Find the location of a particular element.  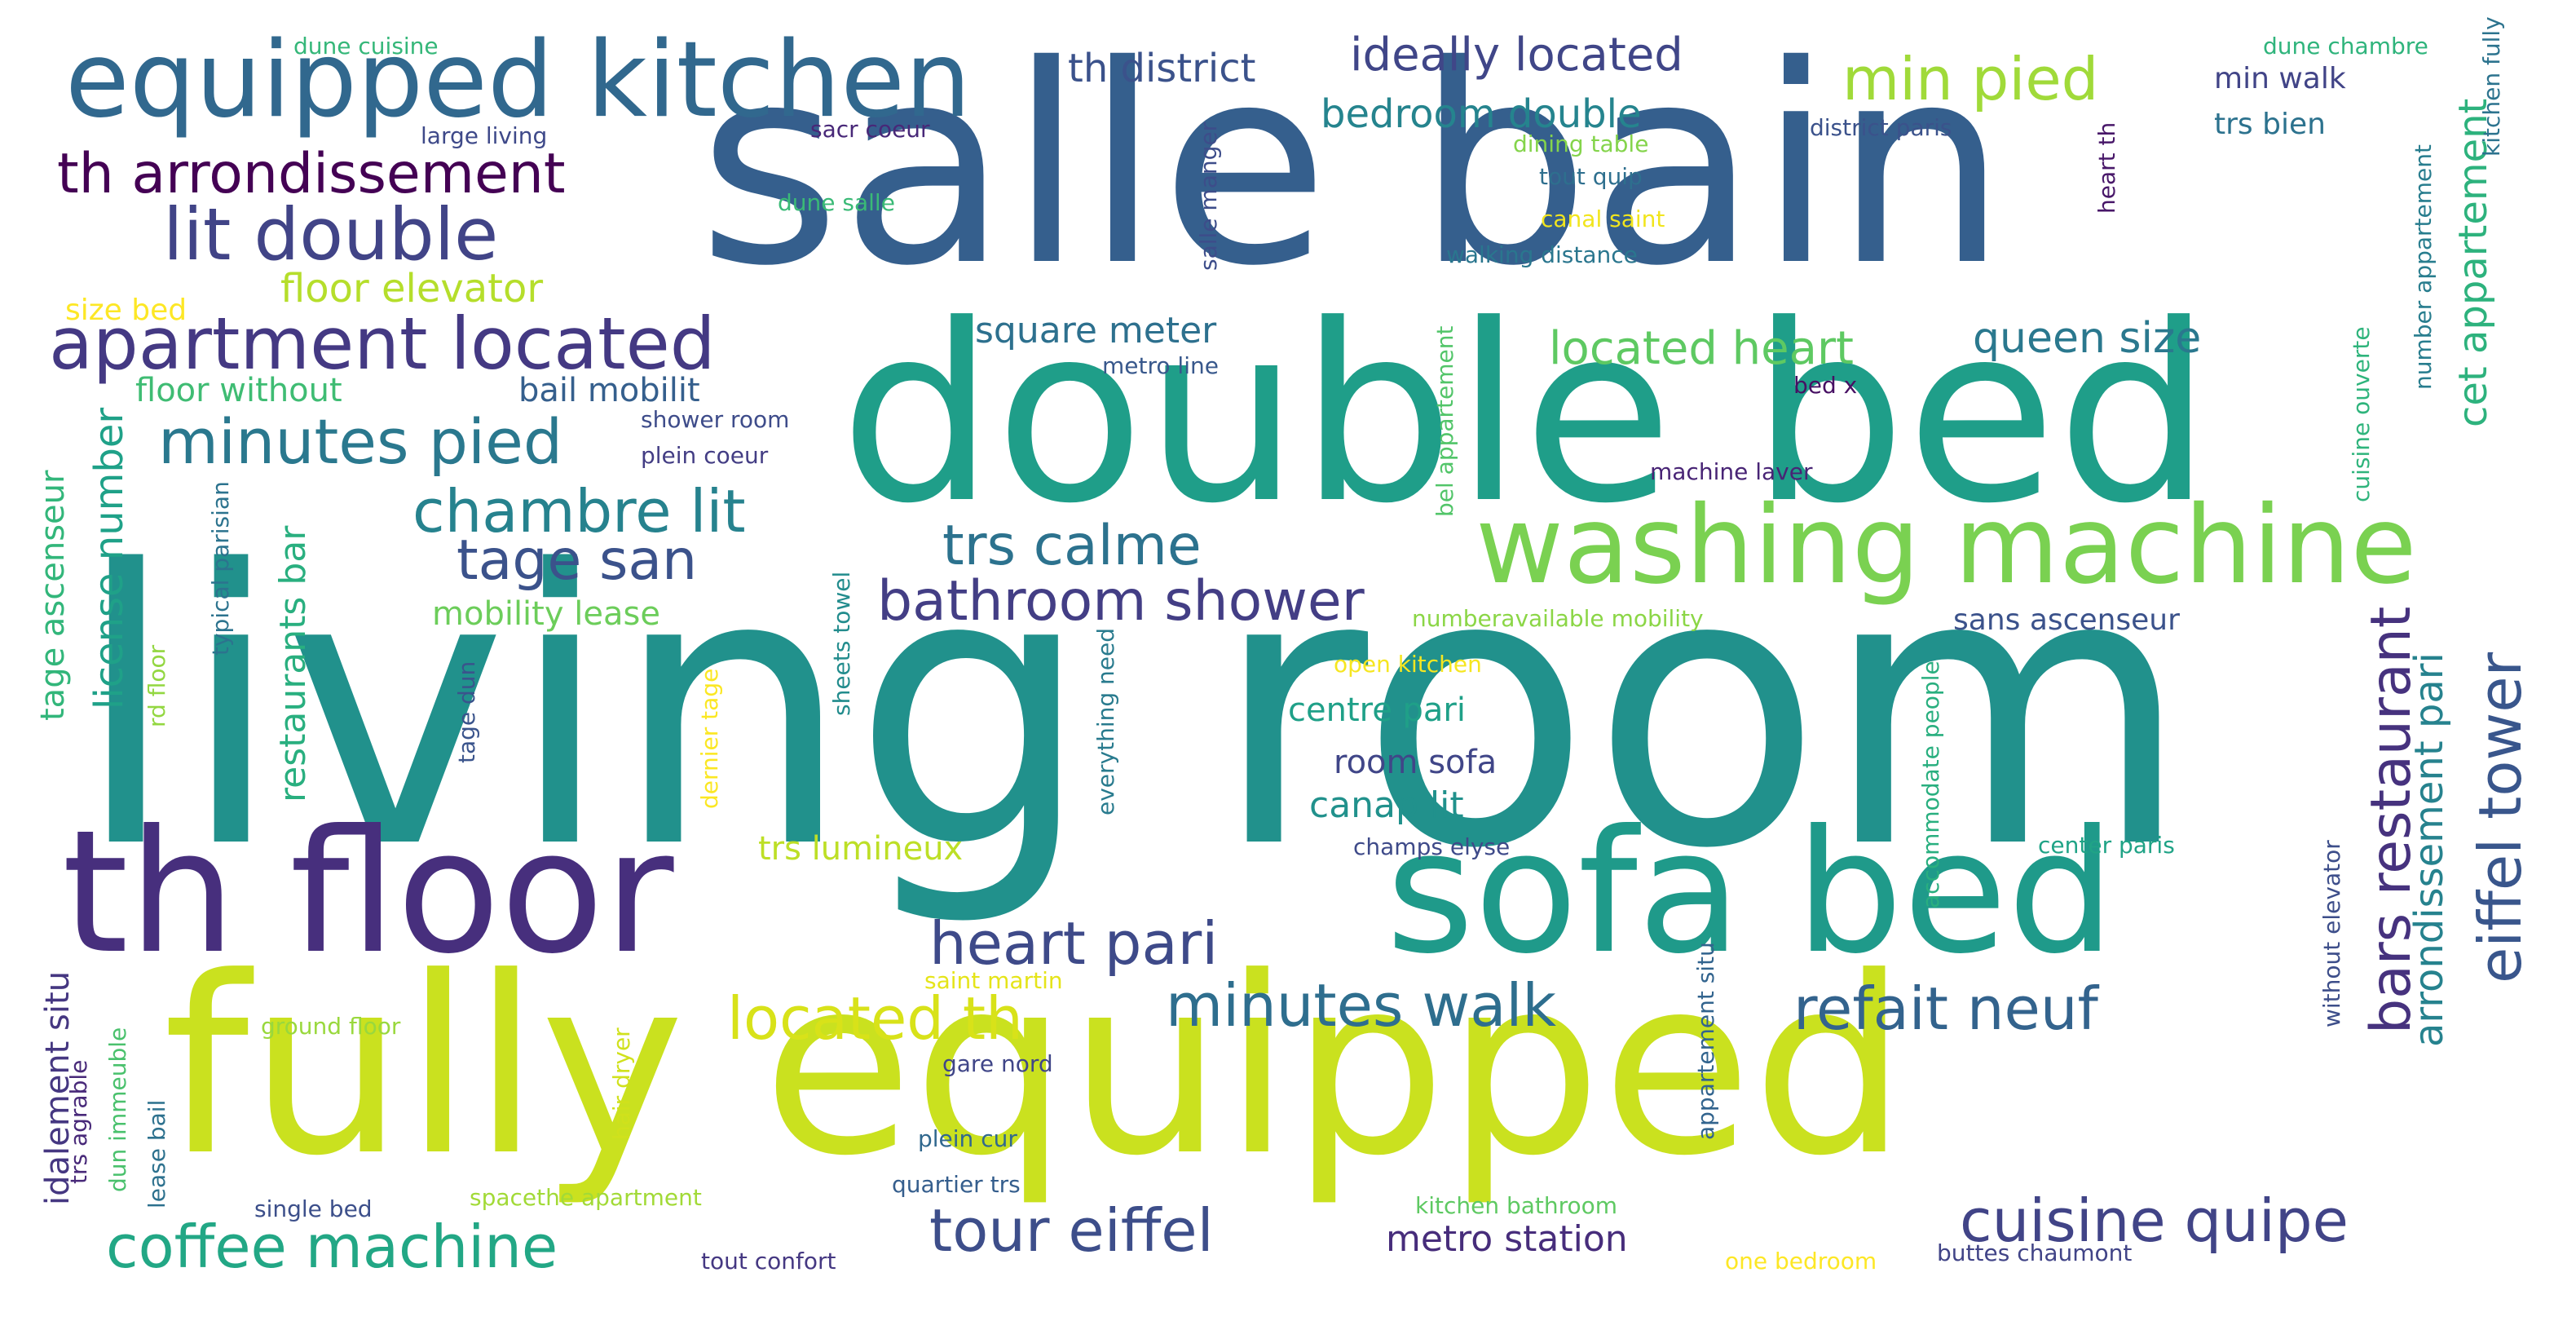

word-kitchen-fully: kitchen fully is located at coordinates (2493, 86).